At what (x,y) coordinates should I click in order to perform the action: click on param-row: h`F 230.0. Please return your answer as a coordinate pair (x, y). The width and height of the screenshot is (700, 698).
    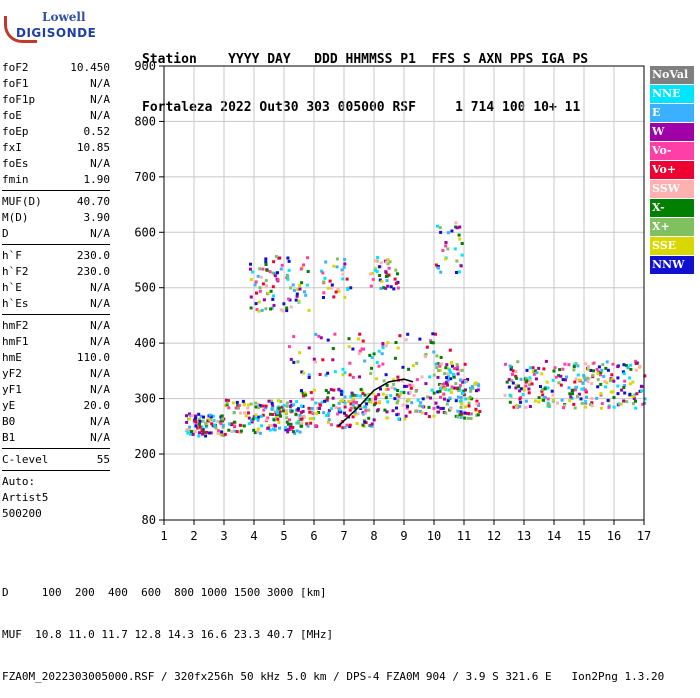
    Looking at the image, I should click on (56, 256).